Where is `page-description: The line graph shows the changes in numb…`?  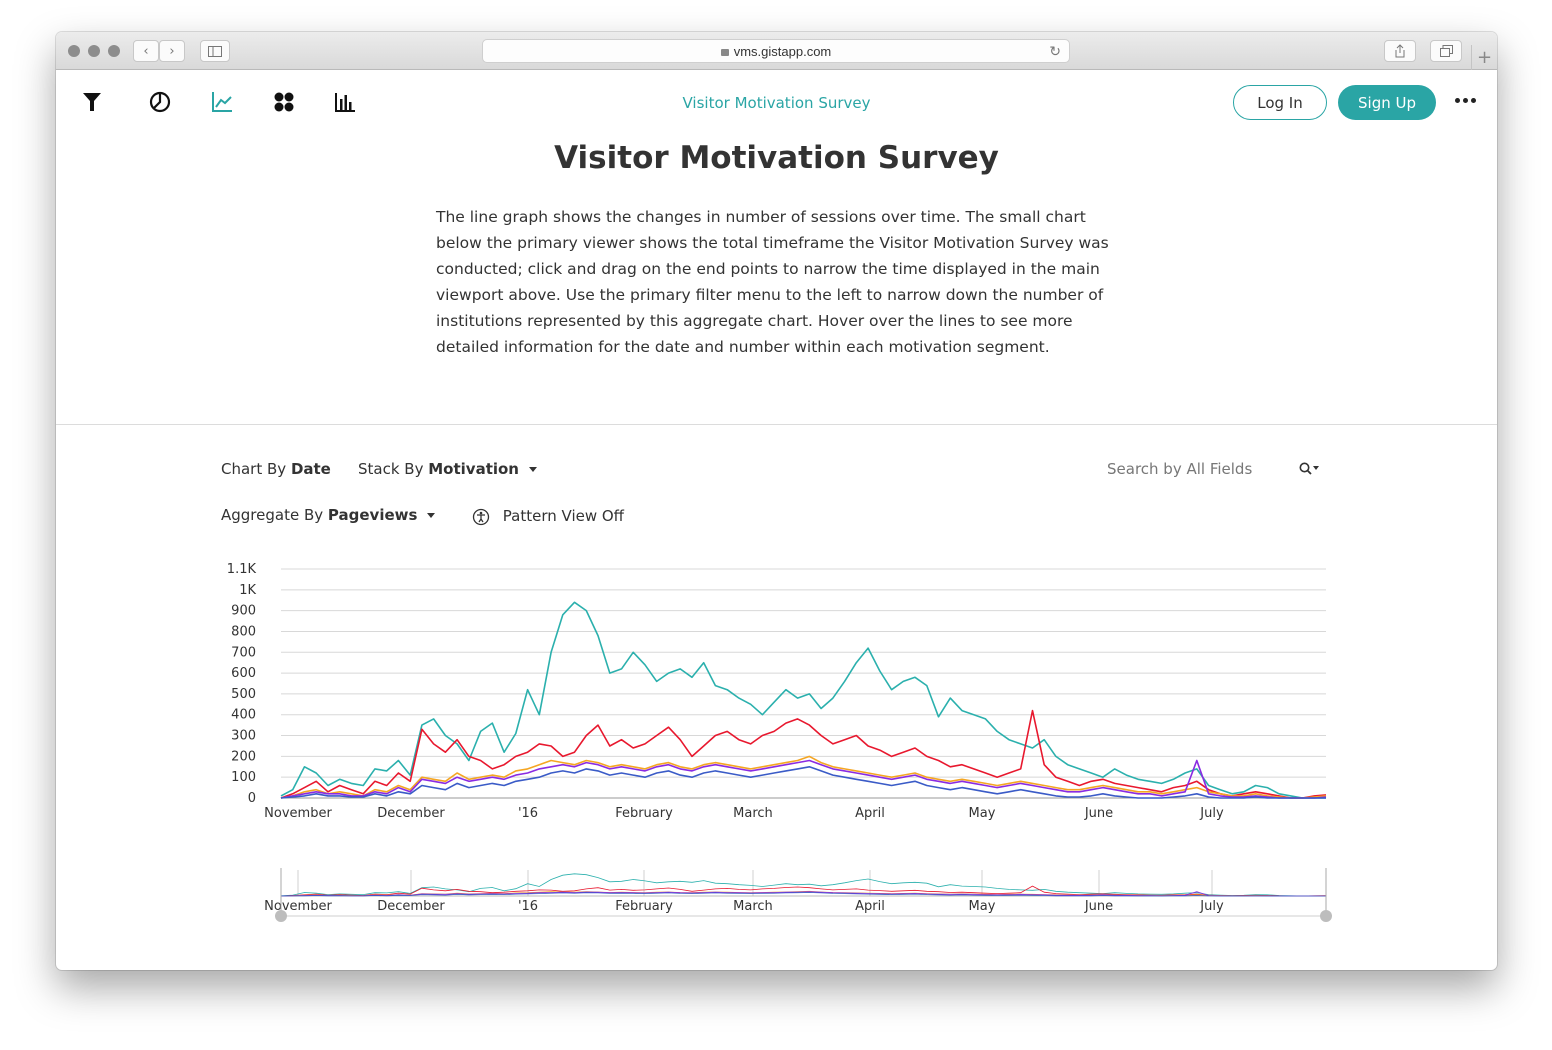
page-description: The line graph shows the changes in numb… is located at coordinates (772, 282).